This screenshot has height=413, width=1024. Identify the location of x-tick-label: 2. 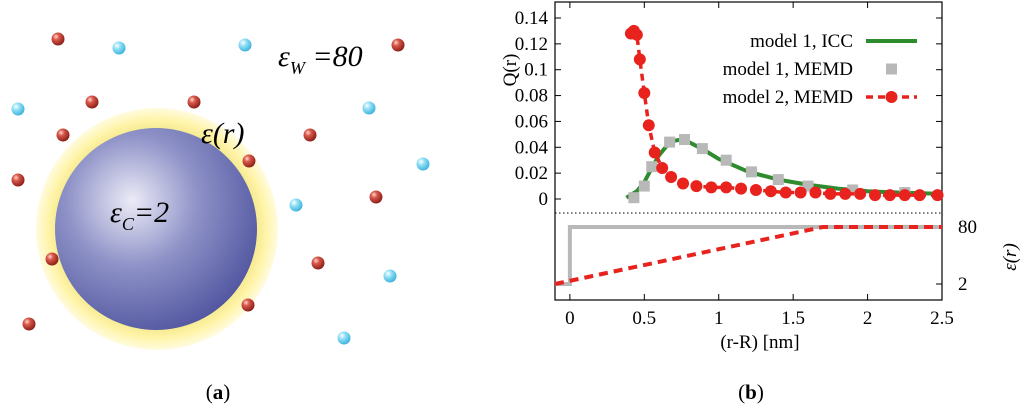
(868, 318).